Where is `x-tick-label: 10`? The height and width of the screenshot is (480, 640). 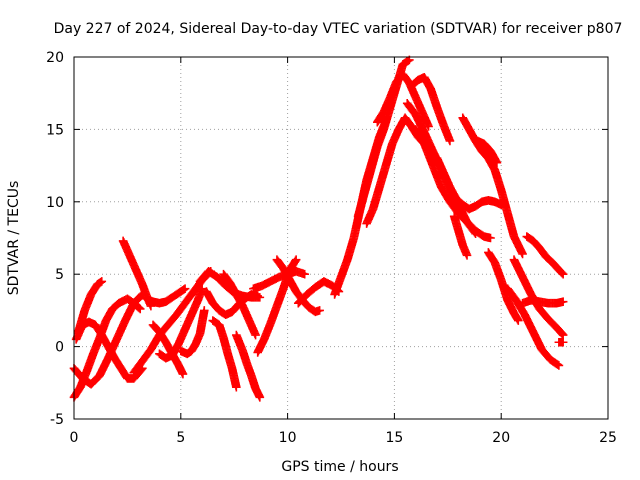
x-tick-label: 10 is located at coordinates (288, 438).